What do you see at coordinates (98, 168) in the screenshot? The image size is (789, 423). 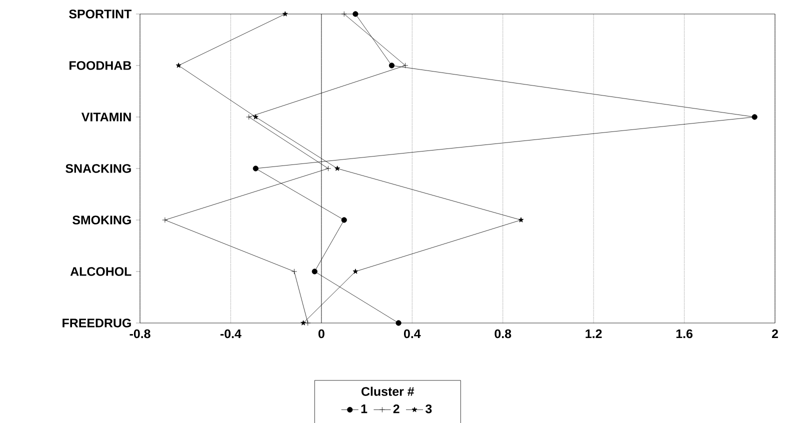 I see `y-tick-label: SNACKING` at bounding box center [98, 168].